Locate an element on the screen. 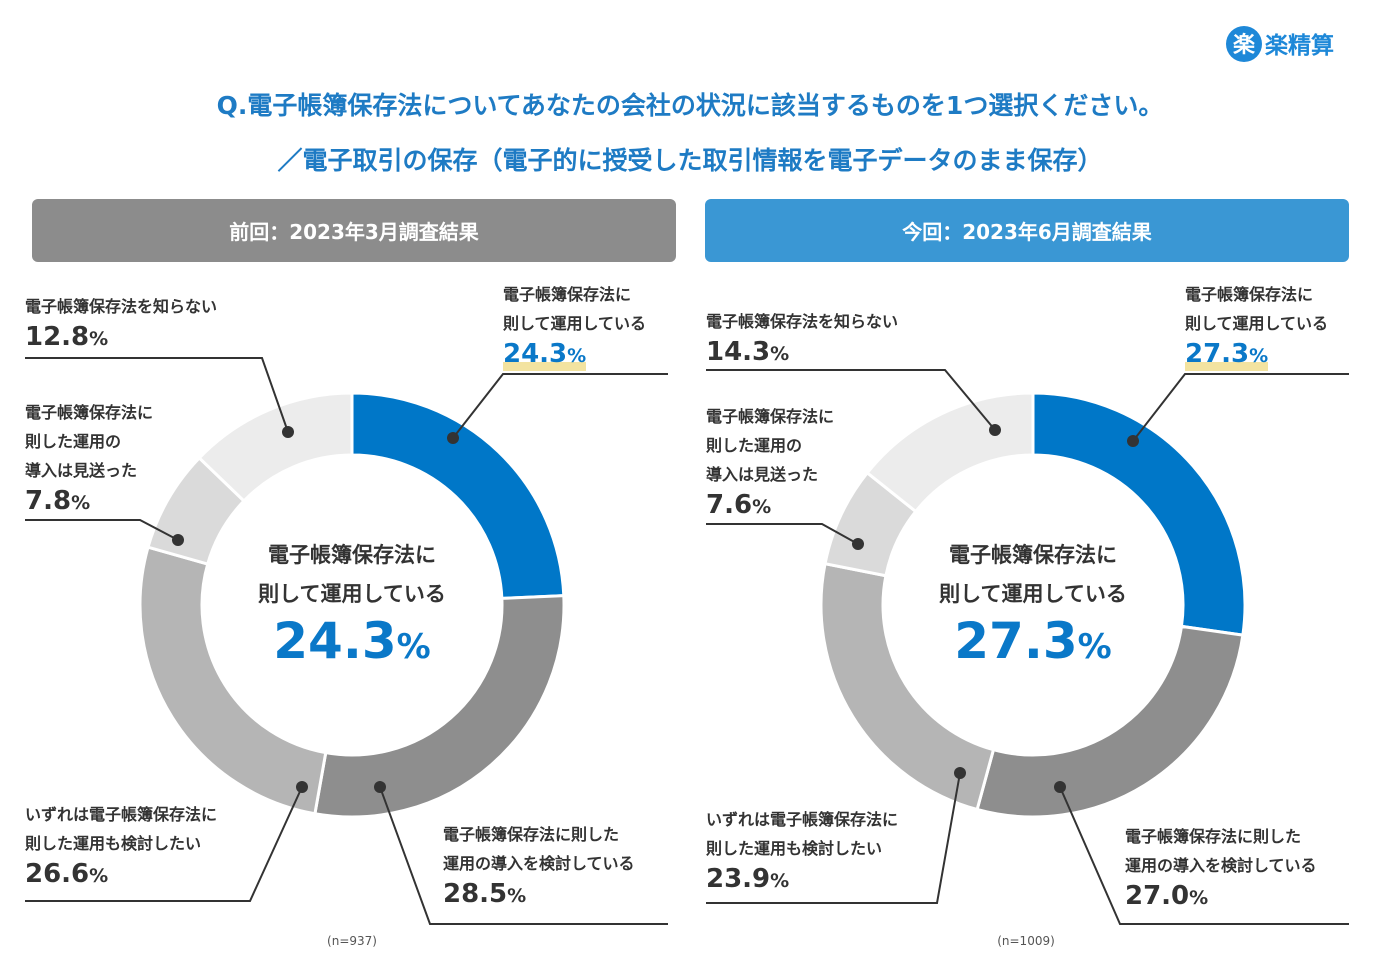 The image size is (1380, 978). panel-header: 今回：2023年6月調査結果 is located at coordinates (1027, 230).